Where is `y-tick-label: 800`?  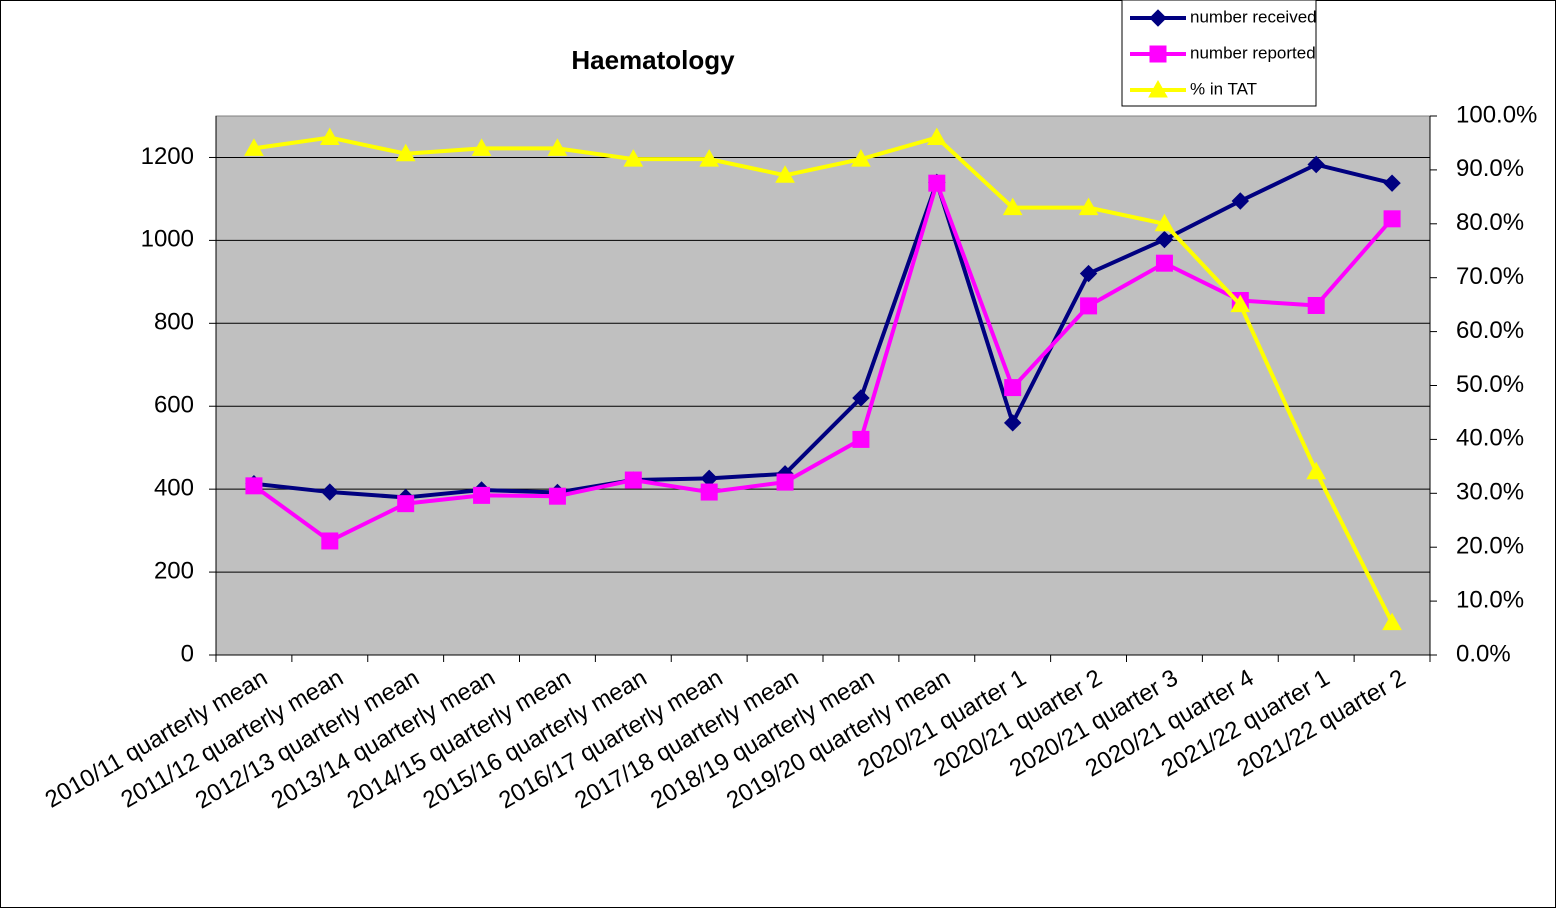
y-tick-label: 800 is located at coordinates (174, 322).